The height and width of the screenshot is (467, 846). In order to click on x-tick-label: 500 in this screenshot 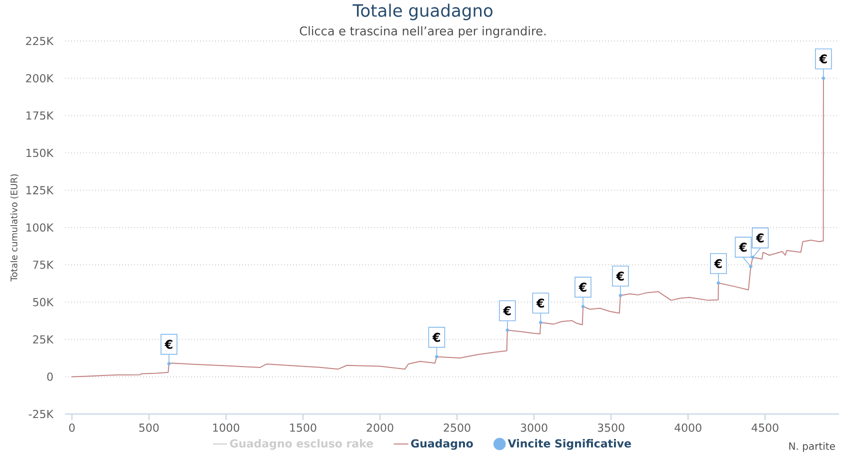, I will do `click(149, 428)`.